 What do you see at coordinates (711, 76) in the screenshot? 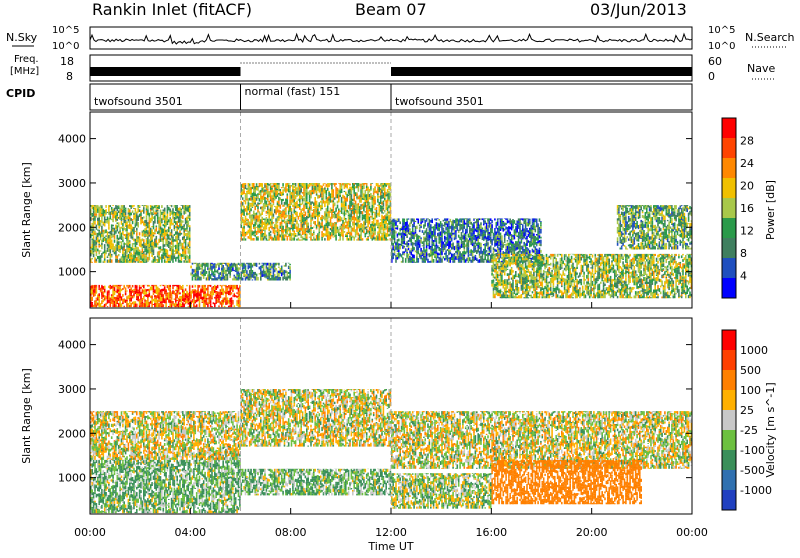
I see `nave-tick-0: 0` at bounding box center [711, 76].